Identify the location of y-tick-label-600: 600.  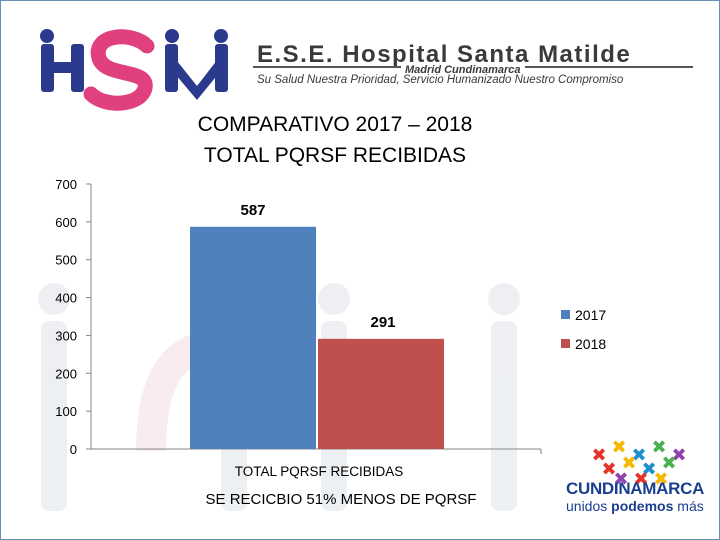
(66, 222).